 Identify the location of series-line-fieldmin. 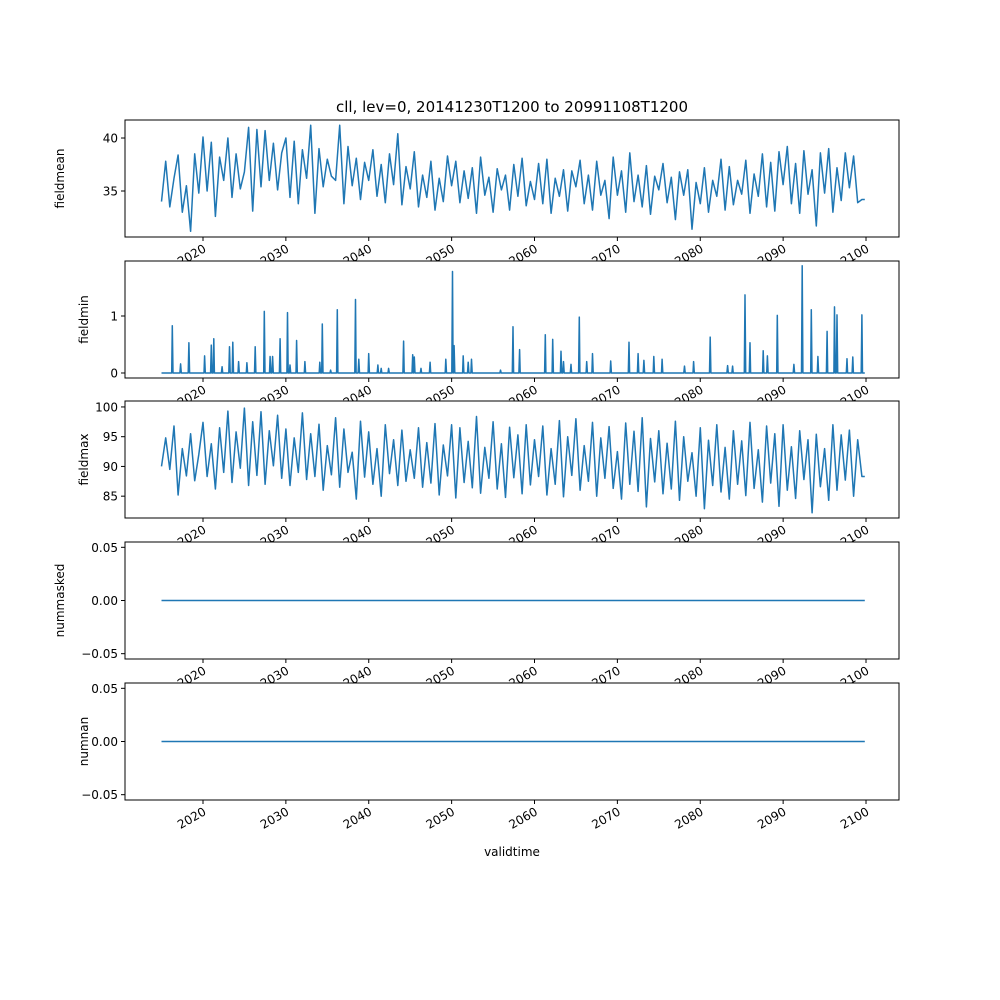
(513, 319).